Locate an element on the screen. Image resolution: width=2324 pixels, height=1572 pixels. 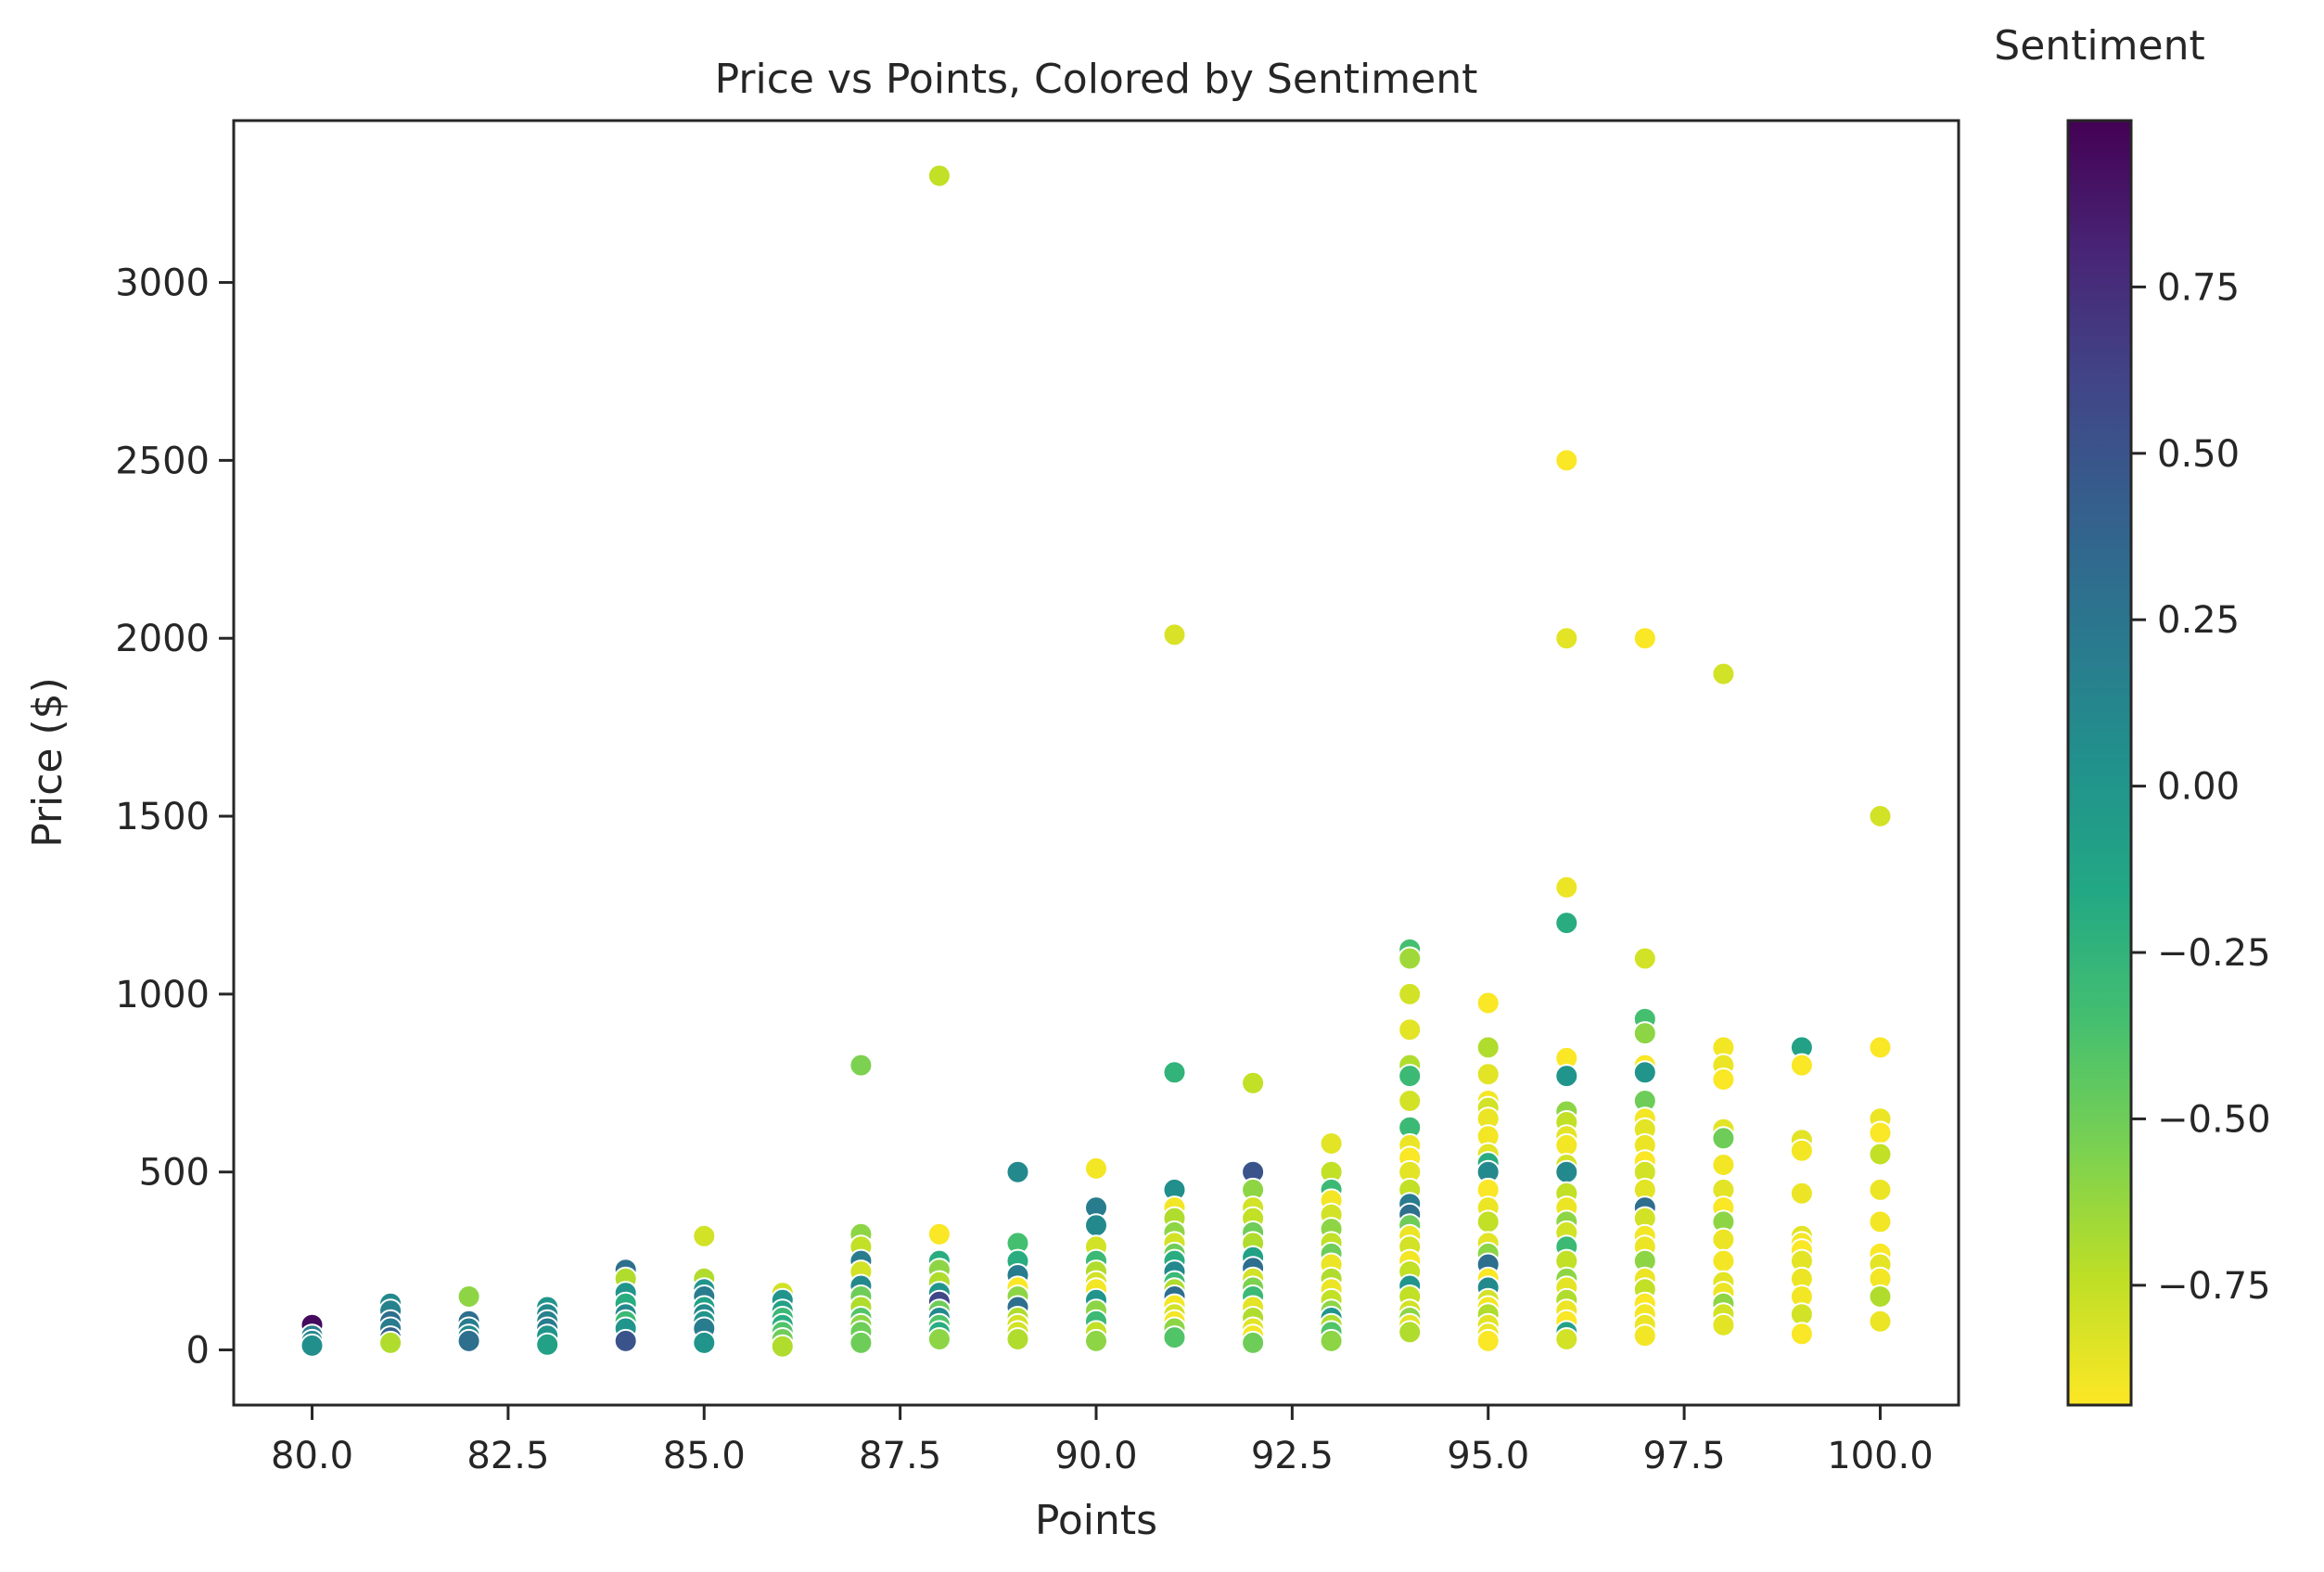
colorbar-label: Sentiment is located at coordinates (2099, 46).